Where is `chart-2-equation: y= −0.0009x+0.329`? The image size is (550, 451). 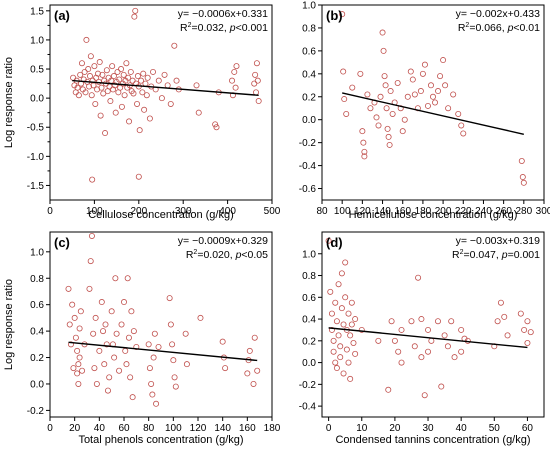
chart-2-equation: y= −0.0009x+0.329 is located at coordinates (223, 241).